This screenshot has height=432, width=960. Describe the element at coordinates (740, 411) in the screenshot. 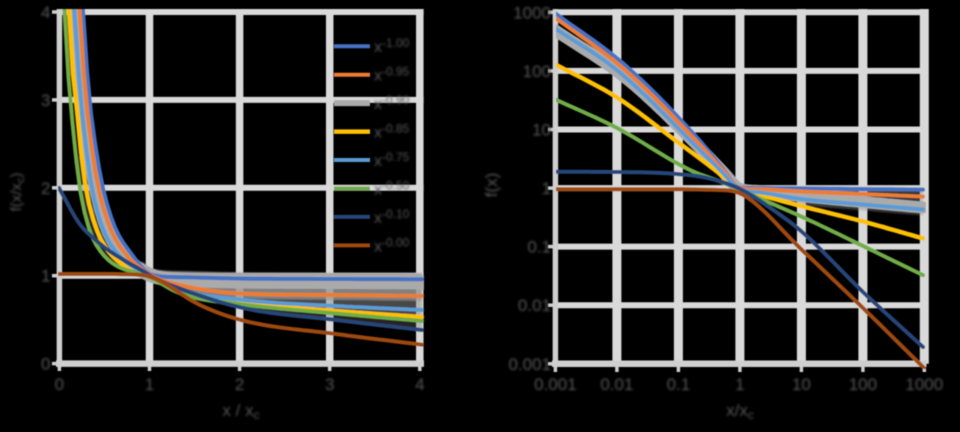

I see `svg-text: x/xc` at that location.